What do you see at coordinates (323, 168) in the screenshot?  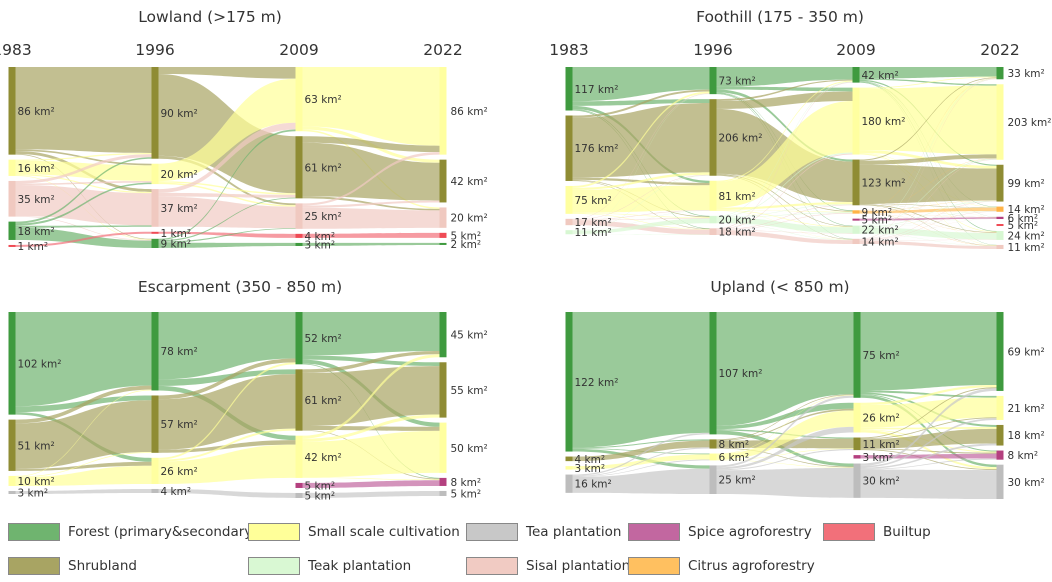 I see `node-label-shrub-2: 61 km²` at bounding box center [323, 168].